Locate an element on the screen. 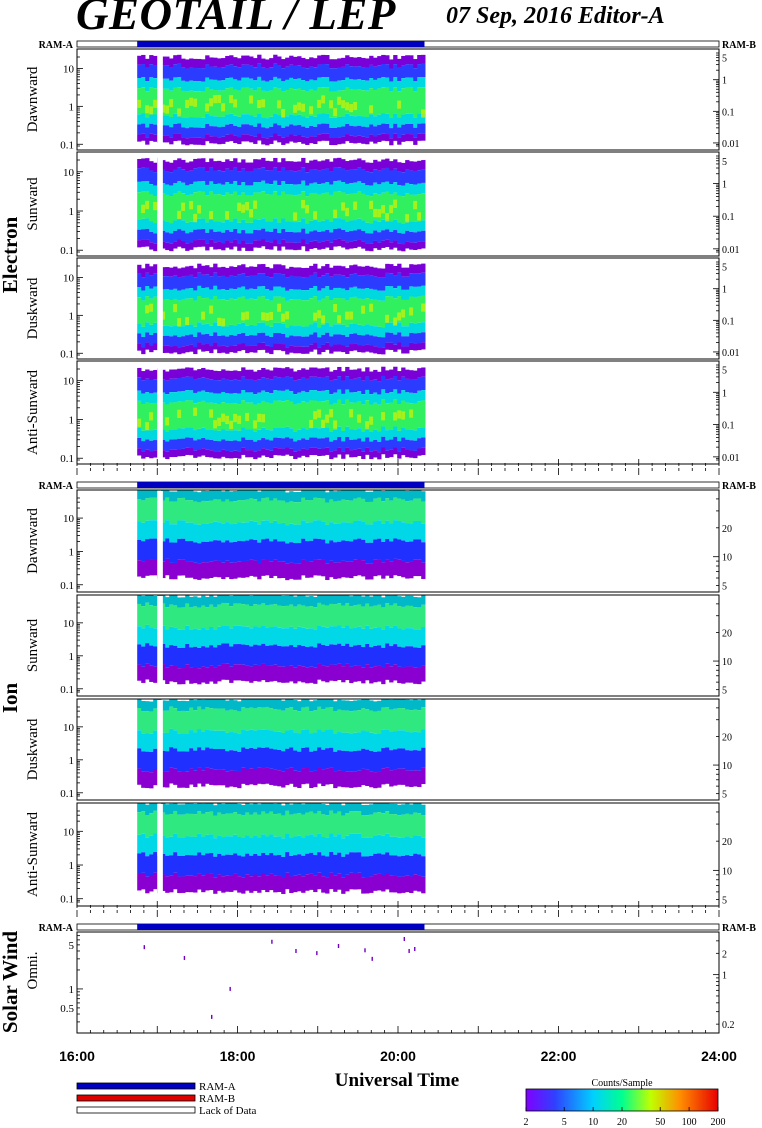  ram-a-label: RAM-A is located at coordinates (56, 45).